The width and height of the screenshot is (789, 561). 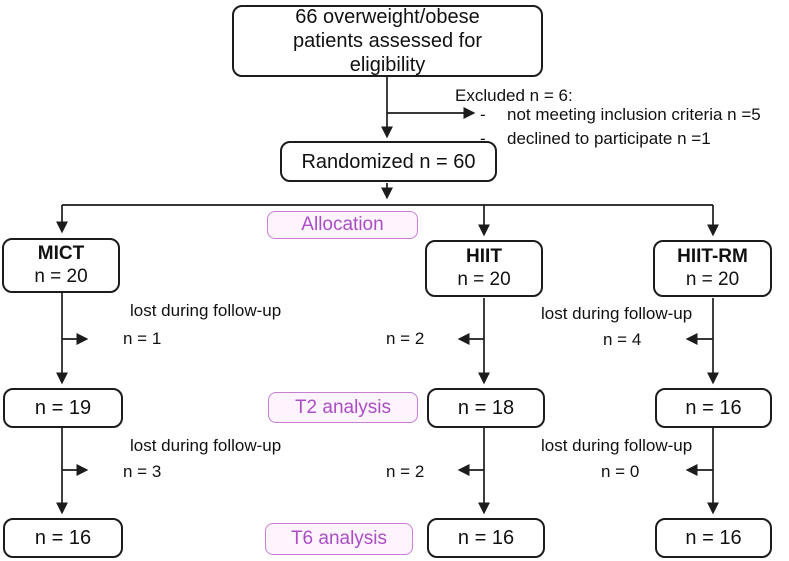 What do you see at coordinates (142, 338) in the screenshot?
I see `loss-n: n = 1` at bounding box center [142, 338].